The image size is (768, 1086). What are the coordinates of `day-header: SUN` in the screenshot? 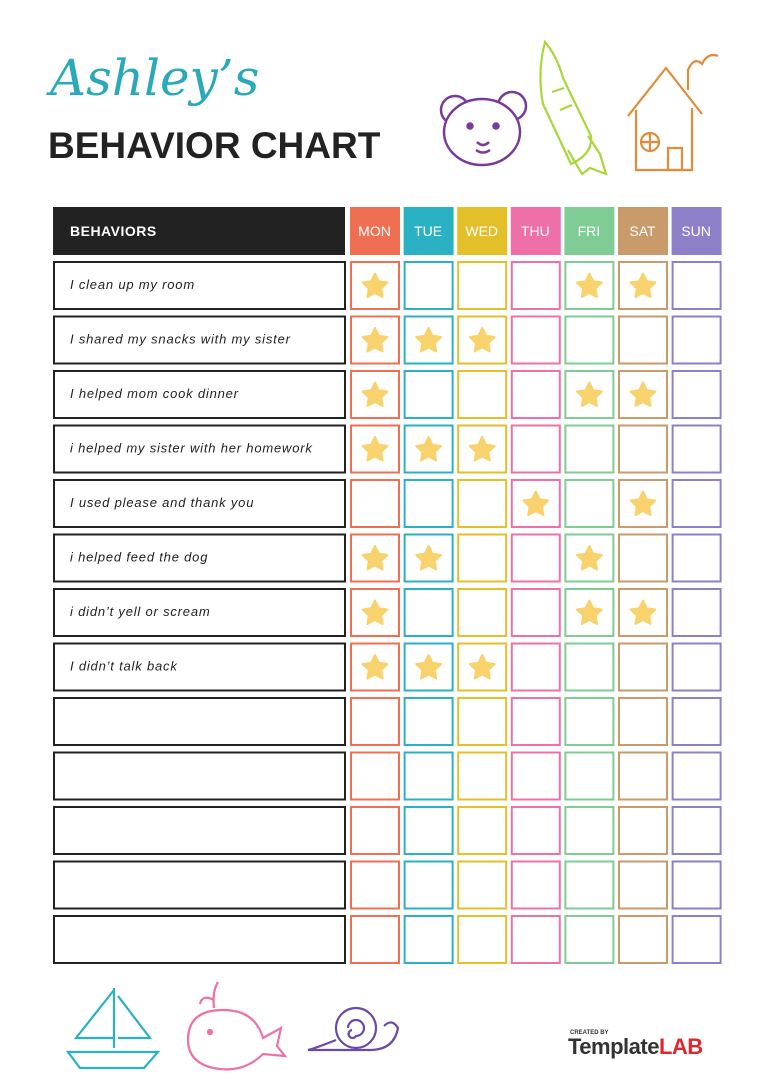 It's located at (696, 231).